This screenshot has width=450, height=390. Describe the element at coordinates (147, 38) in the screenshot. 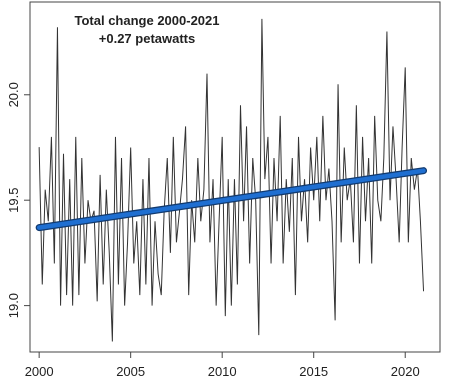

I see `annotation: +0.27 petawatts` at that location.